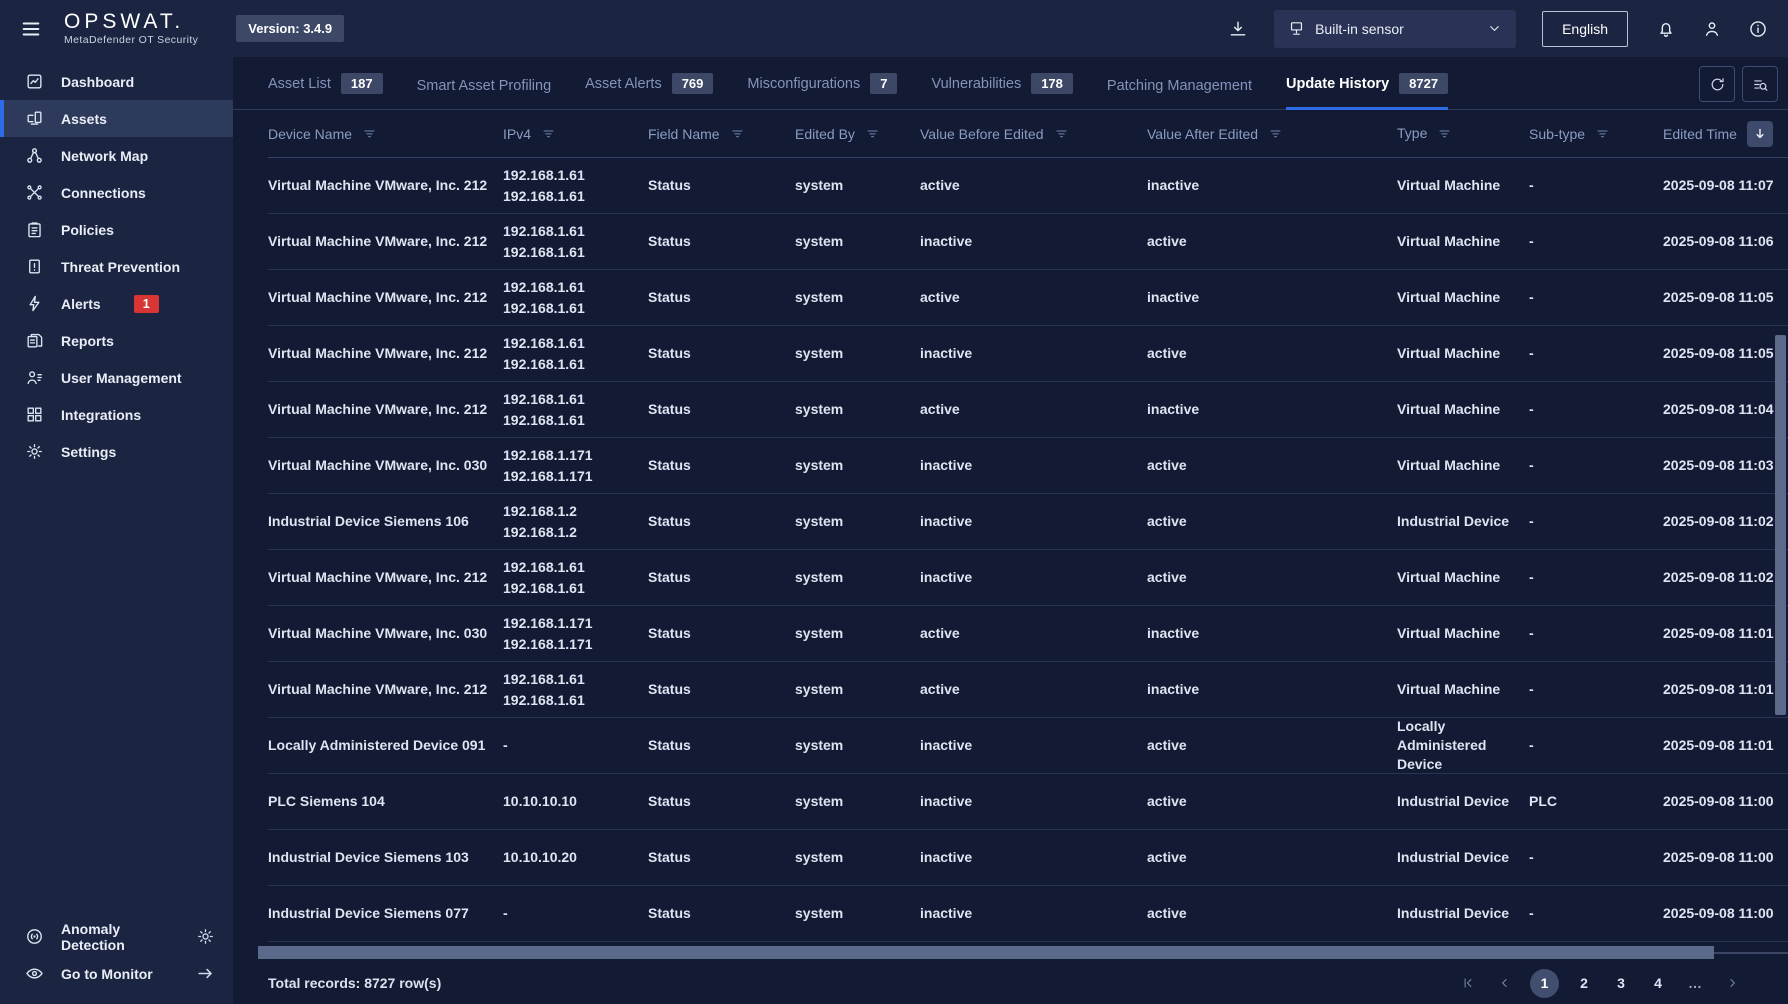 This screenshot has width=1788, height=1004. I want to click on sidebar-item-policies: Policies, so click(116, 229).